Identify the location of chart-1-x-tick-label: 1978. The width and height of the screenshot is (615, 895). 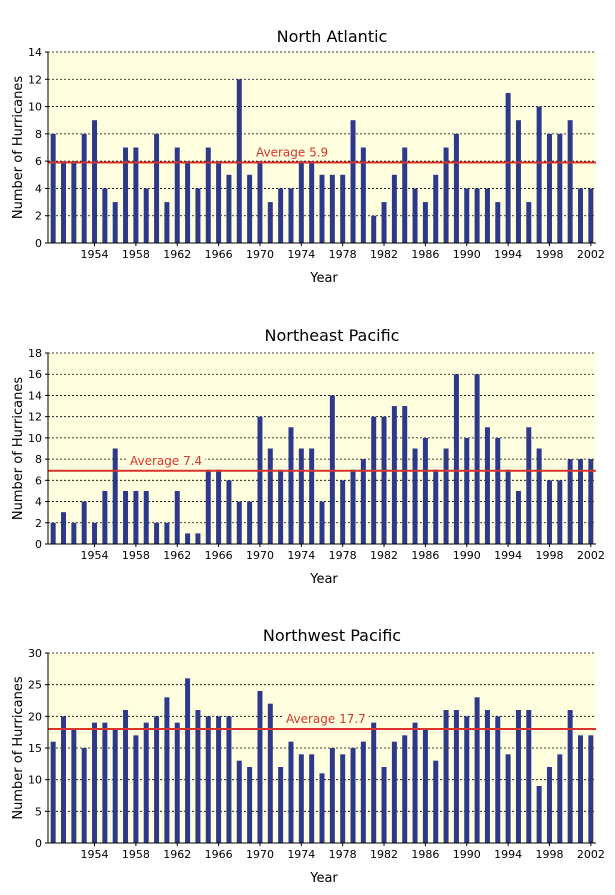
(343, 254).